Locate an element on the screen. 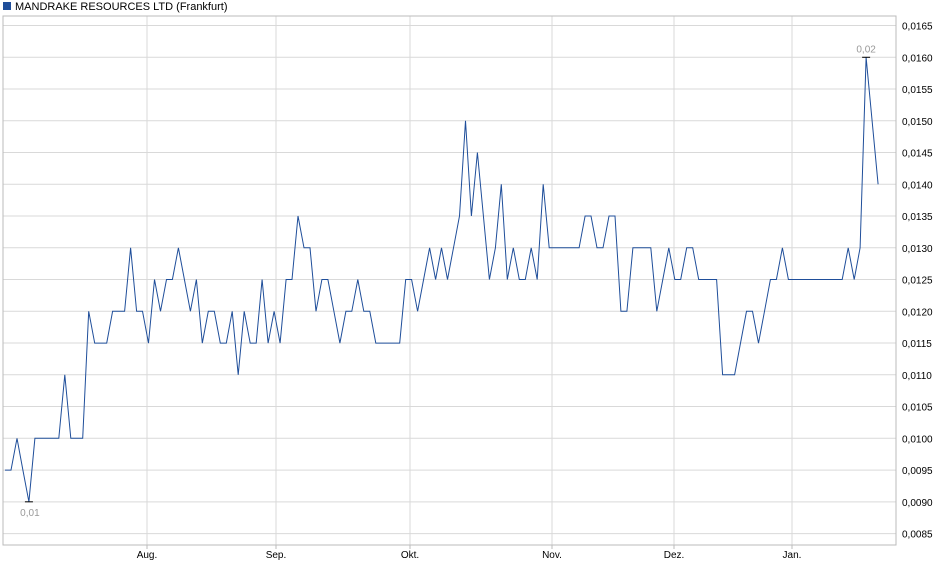 This screenshot has width=940, height=579. y-tick-label: 0,0120 is located at coordinates (917, 312).